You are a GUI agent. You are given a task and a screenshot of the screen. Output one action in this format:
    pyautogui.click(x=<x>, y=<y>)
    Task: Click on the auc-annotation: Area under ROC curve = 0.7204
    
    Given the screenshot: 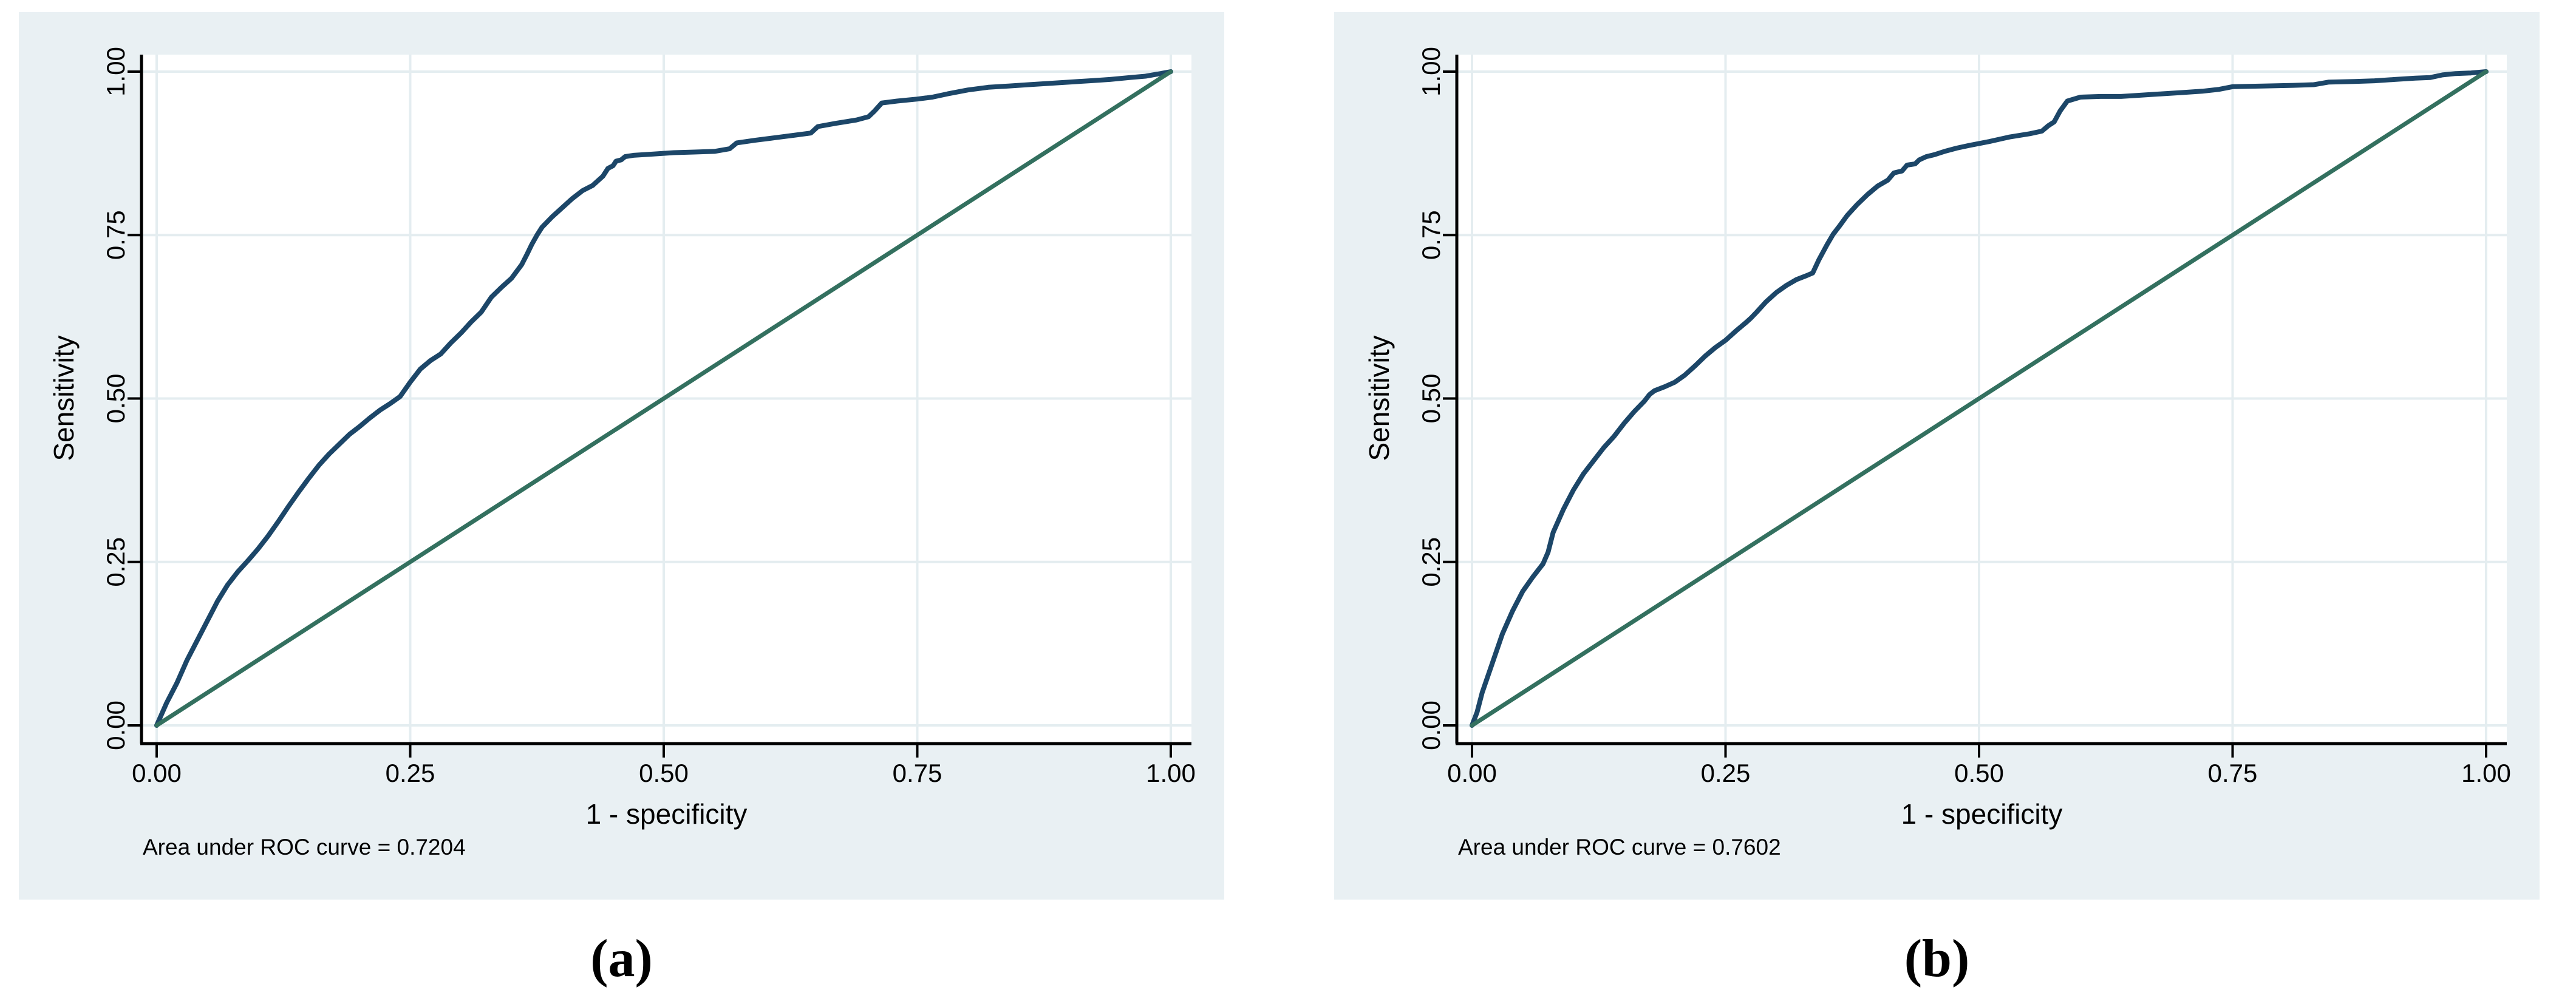 What is the action you would take?
    pyautogui.click(x=304, y=848)
    